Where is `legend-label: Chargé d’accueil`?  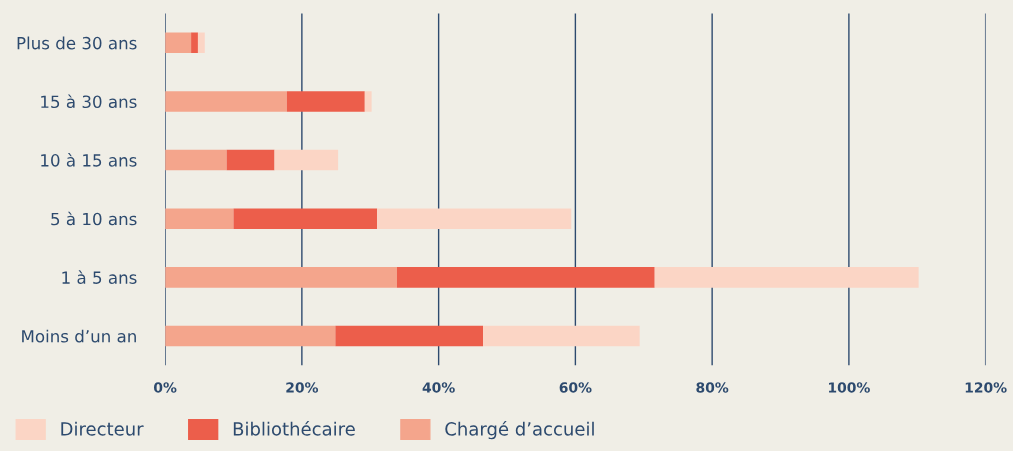 legend-label: Chargé d’accueil is located at coordinates (519, 430).